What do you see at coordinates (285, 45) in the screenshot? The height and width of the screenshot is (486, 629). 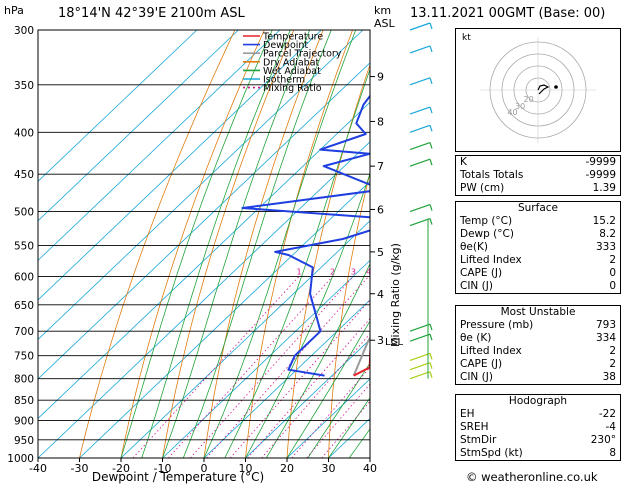 I see `legend-label: Dewpoint` at bounding box center [285, 45].